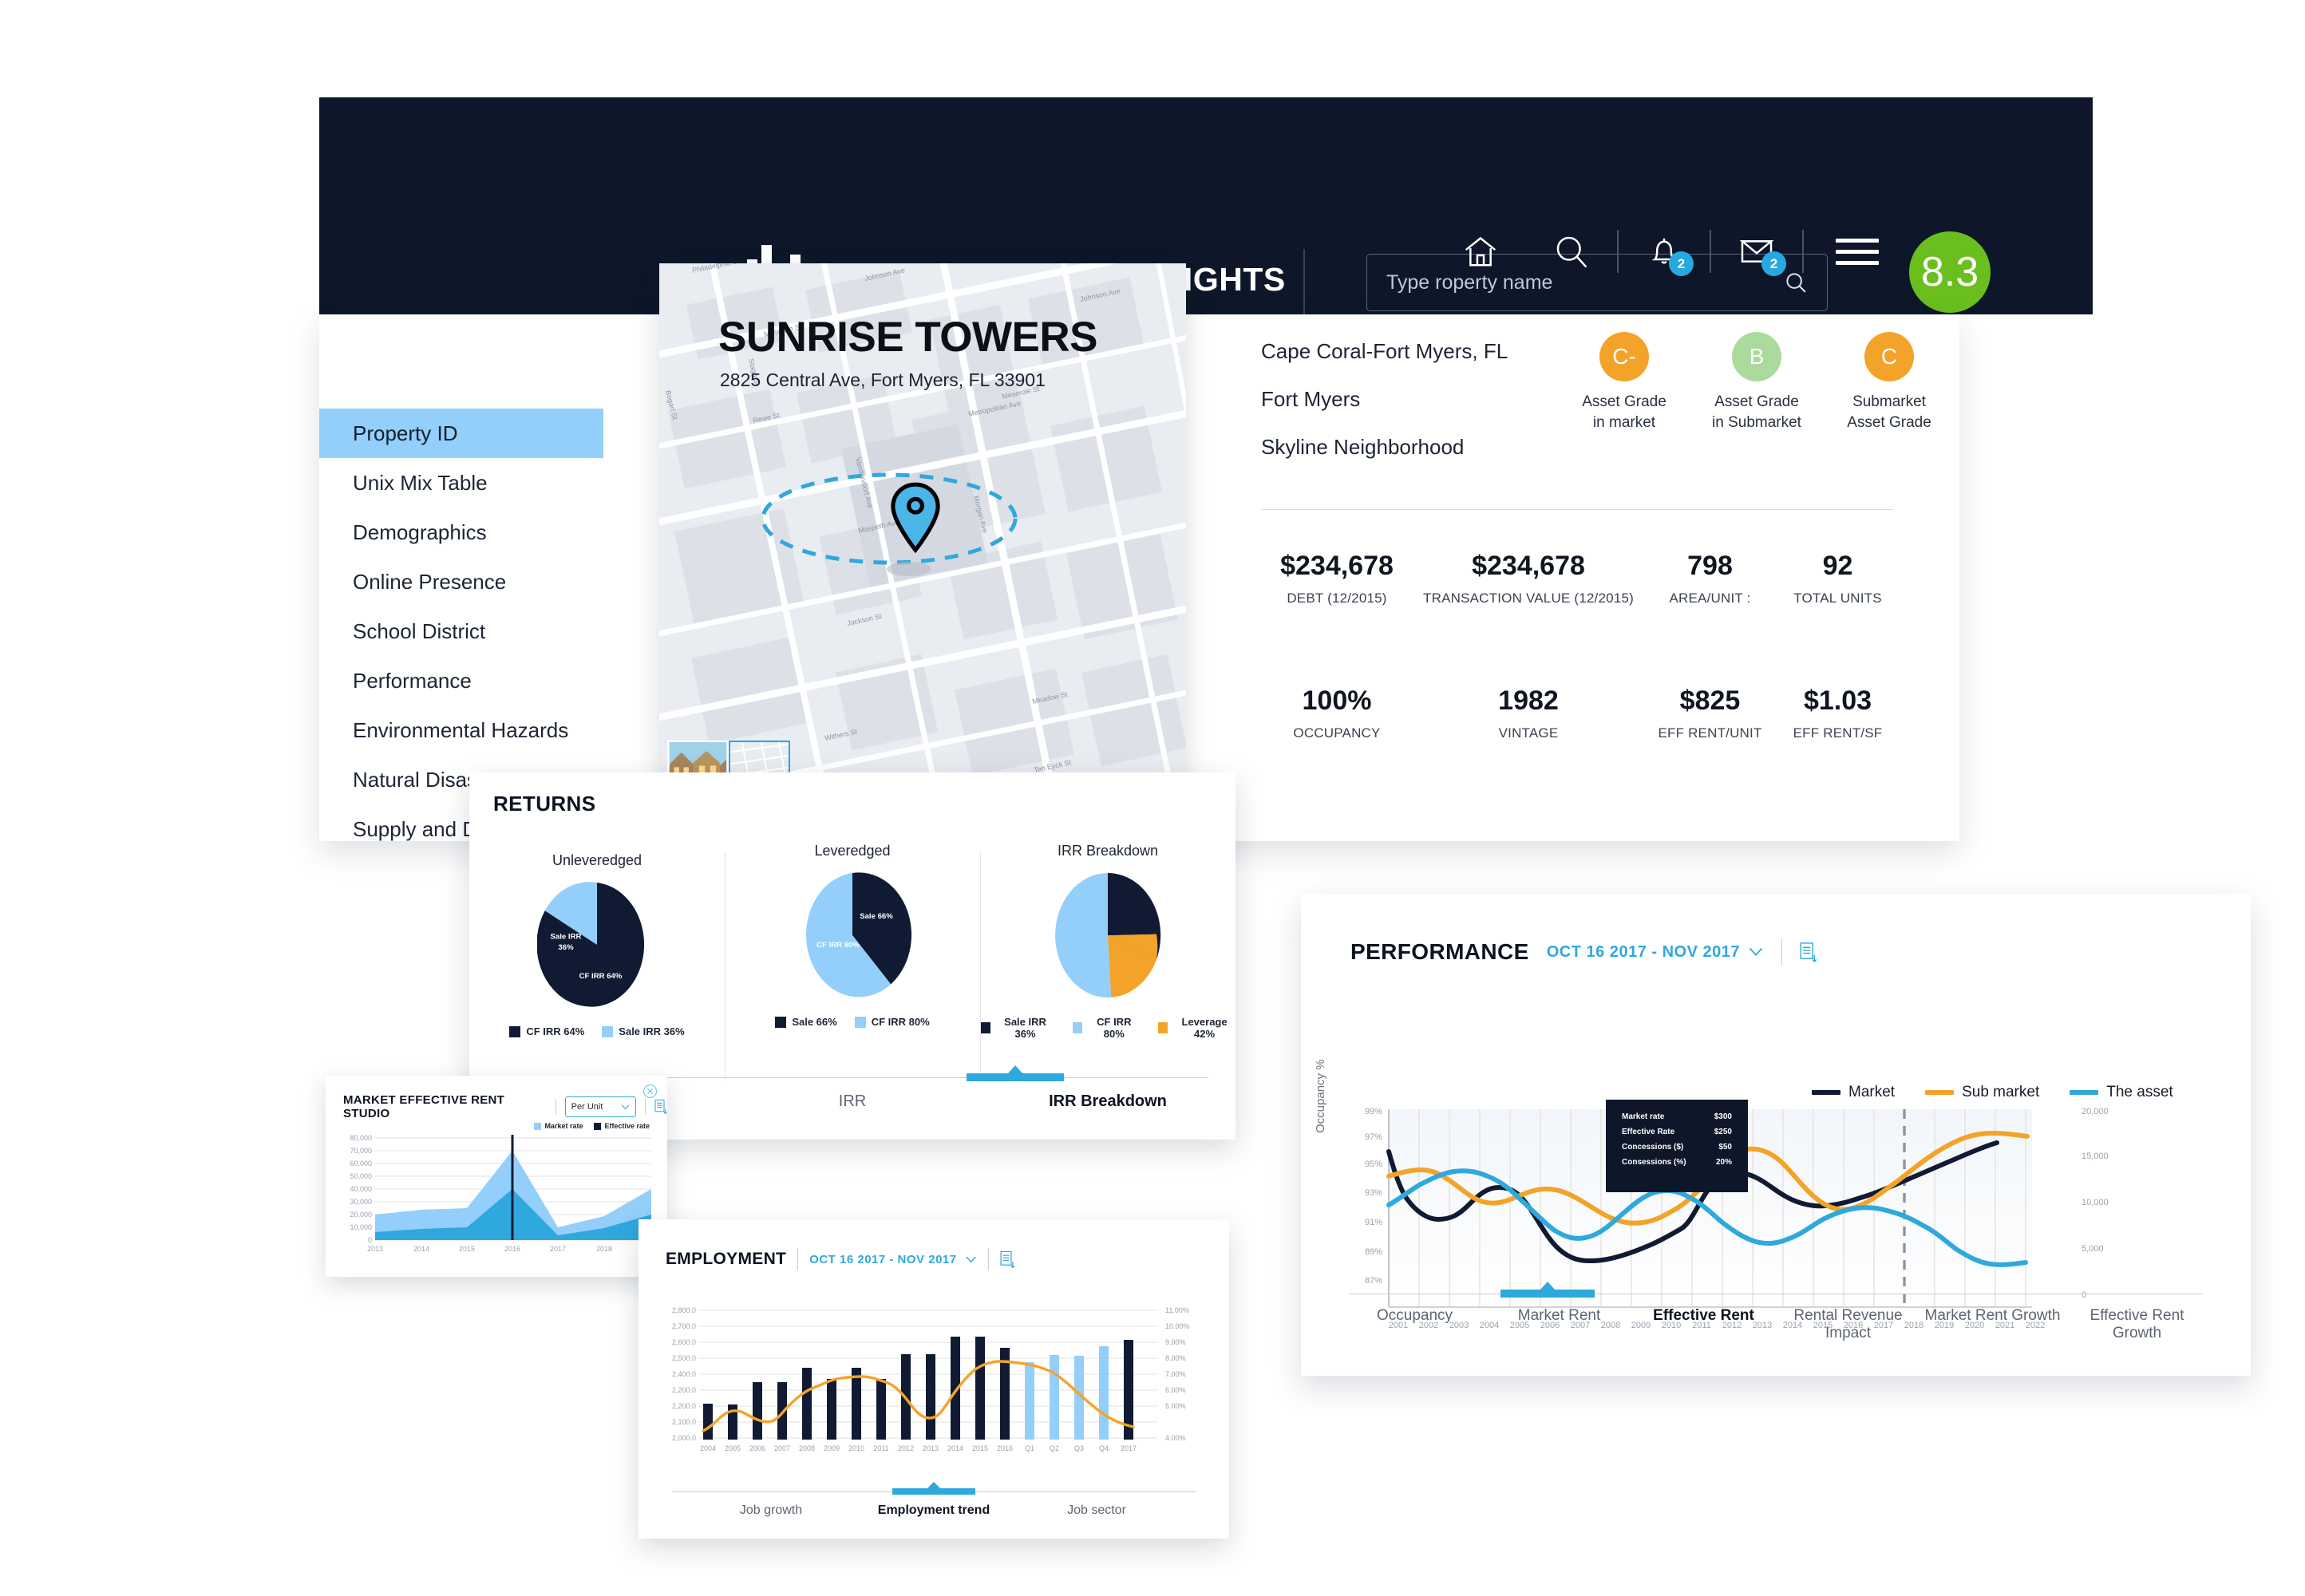 The width and height of the screenshot is (2305, 1596). What do you see at coordinates (1710, 700) in the screenshot?
I see `metric-value: $825` at bounding box center [1710, 700].